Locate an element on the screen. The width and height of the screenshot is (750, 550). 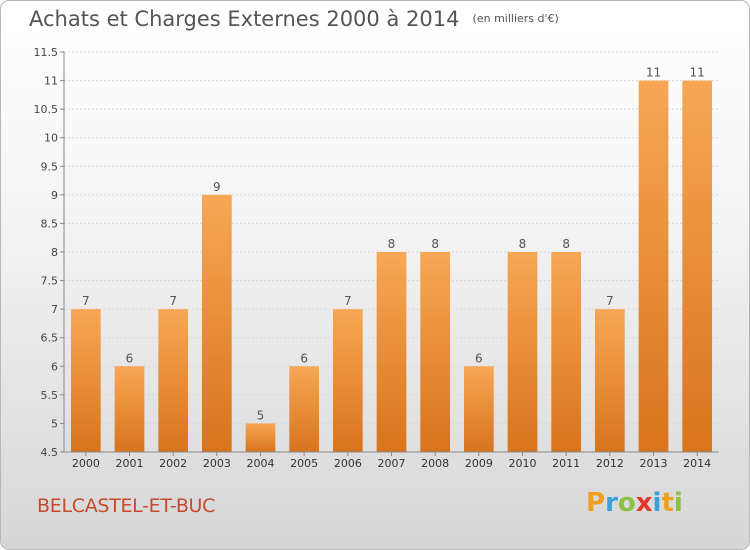
x-tick-label: 2003 is located at coordinates (217, 463).